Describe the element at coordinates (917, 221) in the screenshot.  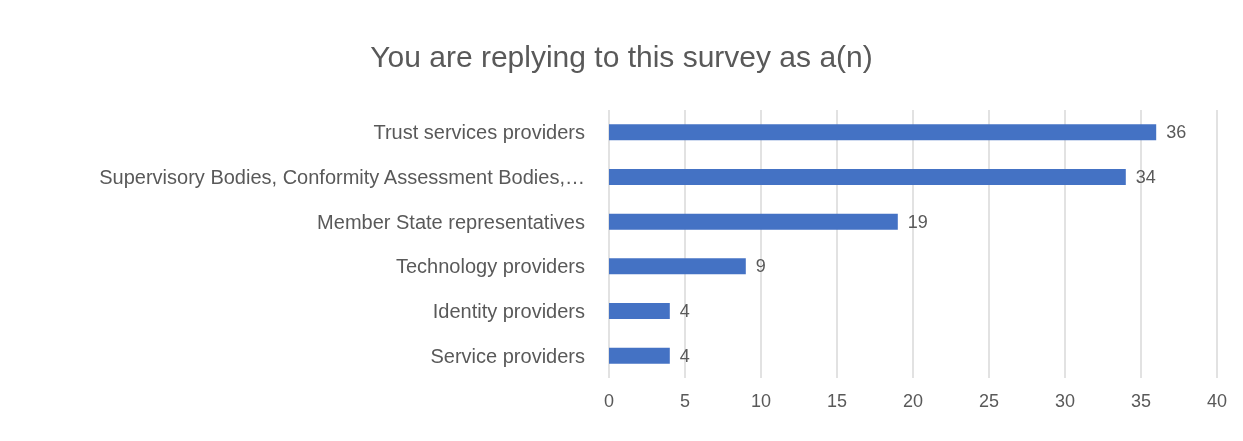
I see `data-label: 19` at that location.